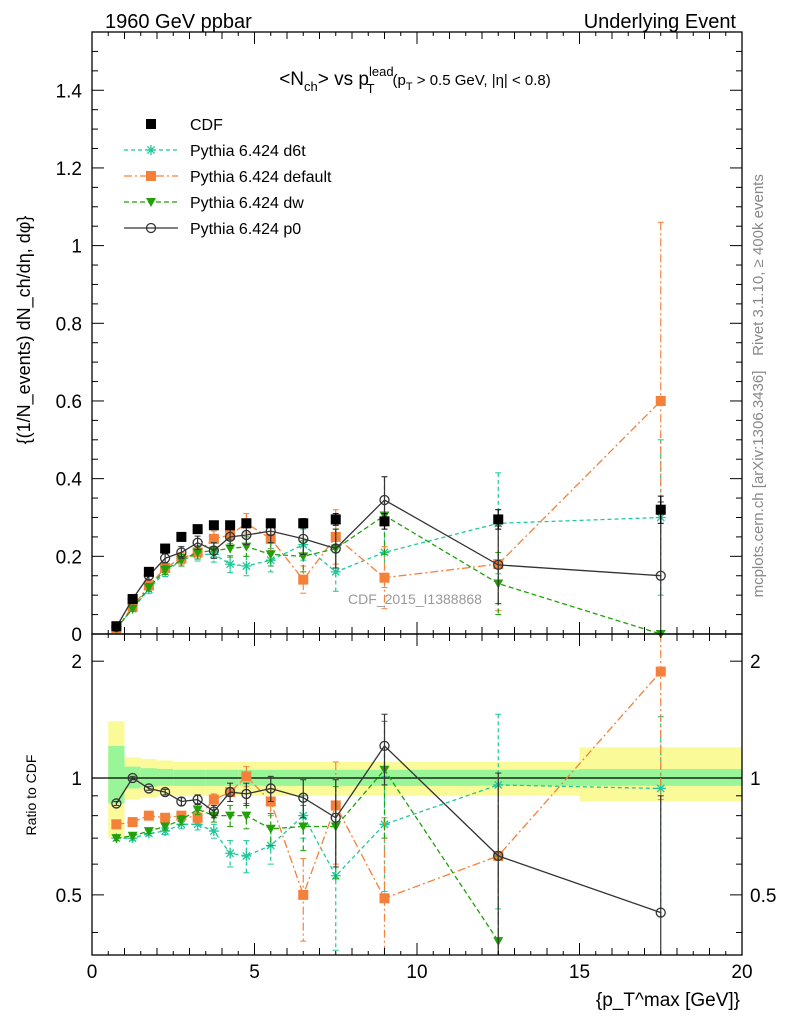 This screenshot has width=786, height=1024. I want to click on legend-label: Pythia 6.424 default, so click(261, 177).